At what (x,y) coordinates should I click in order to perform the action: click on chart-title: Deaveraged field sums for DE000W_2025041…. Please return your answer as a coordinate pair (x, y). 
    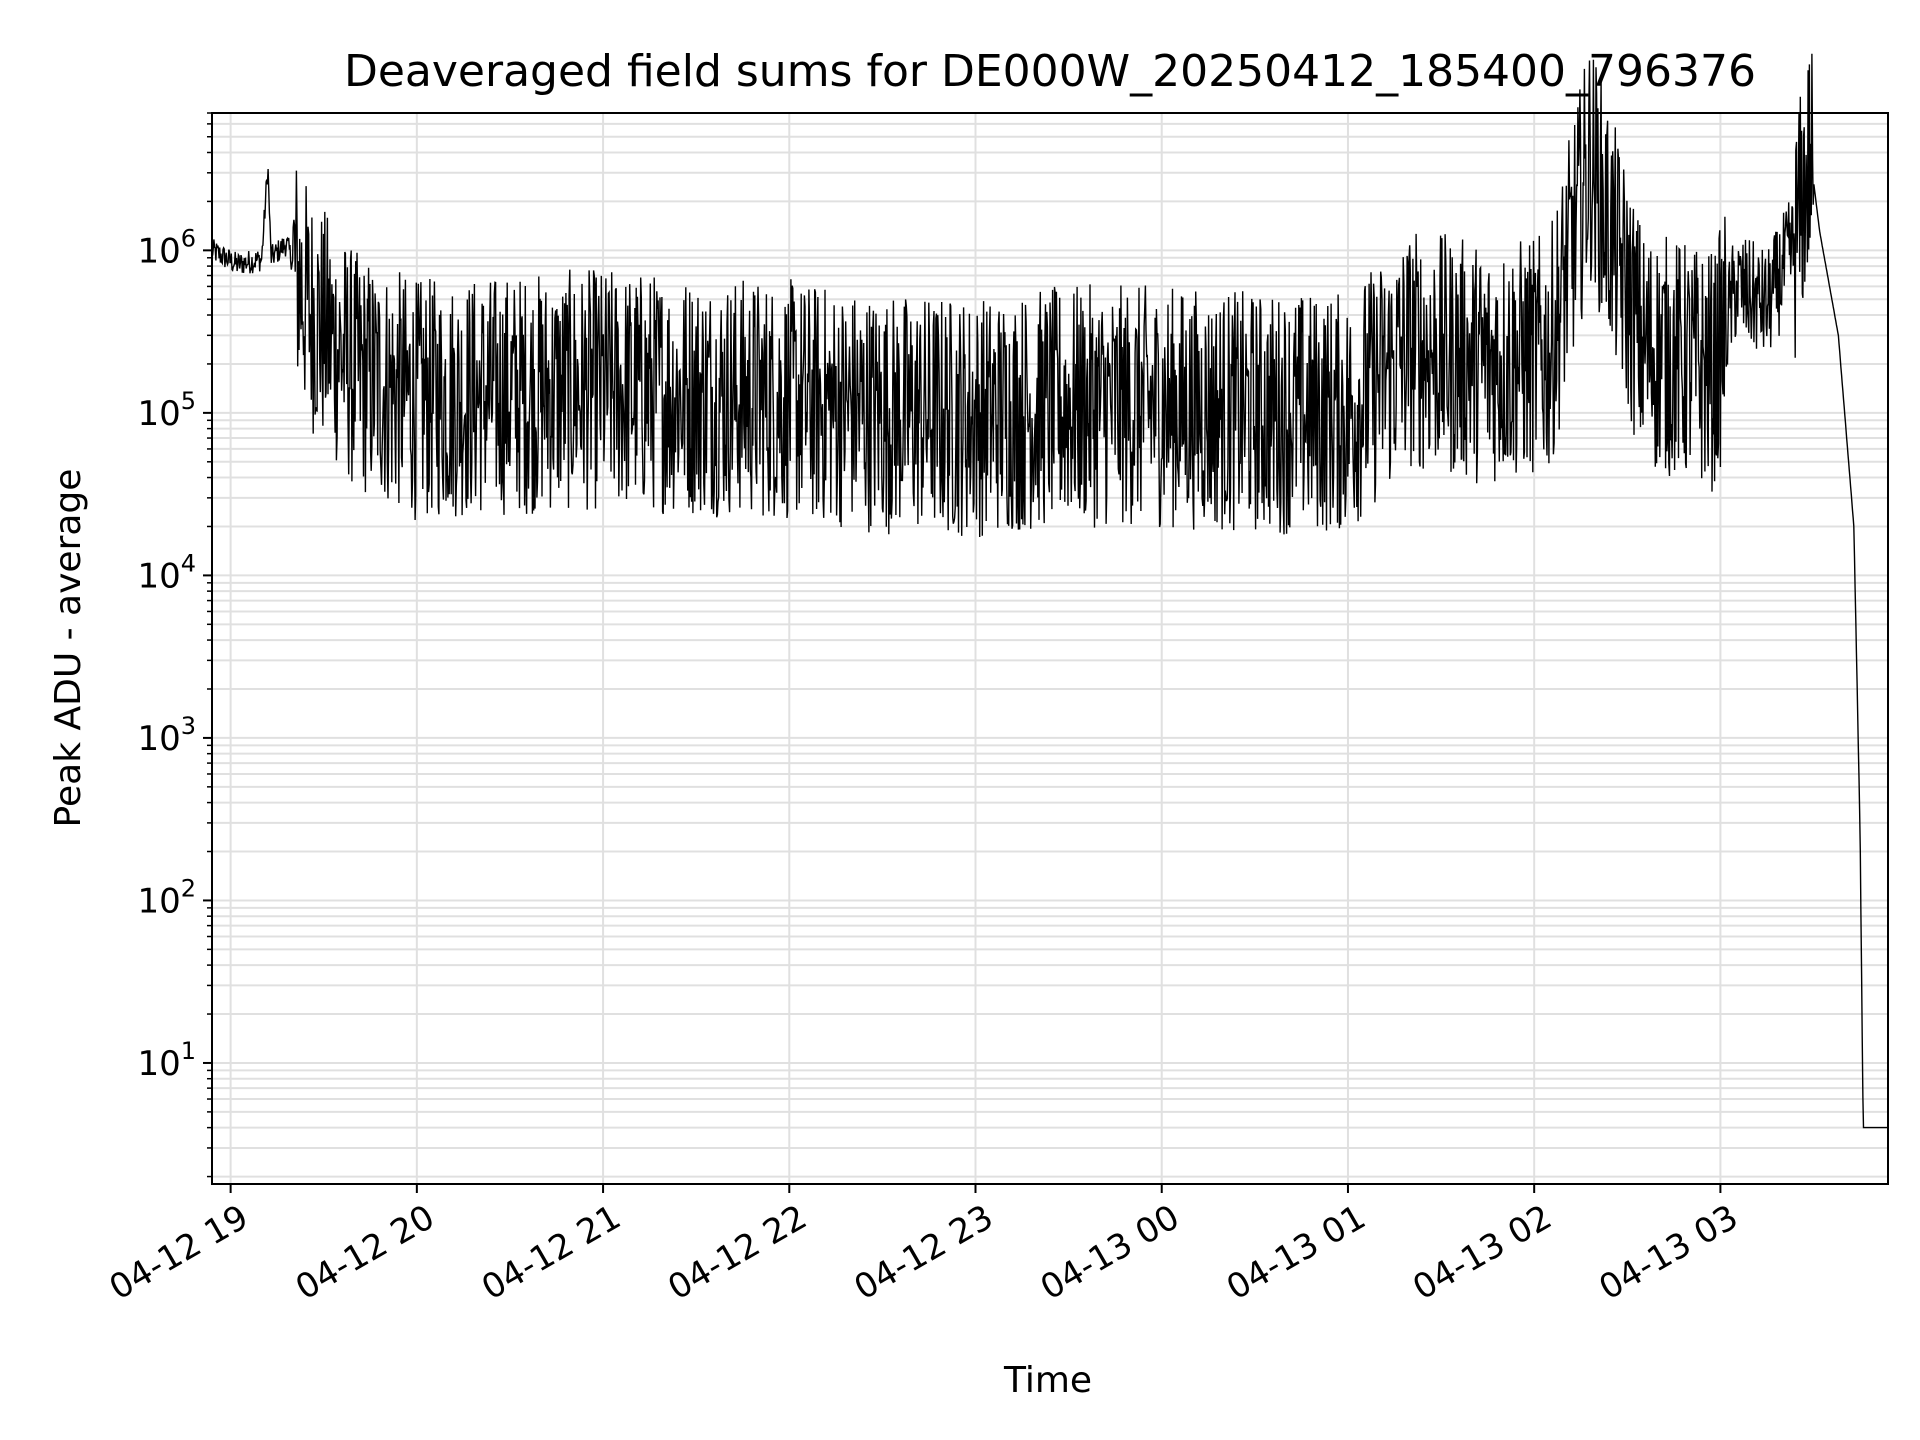
    Looking at the image, I should click on (1050, 71).